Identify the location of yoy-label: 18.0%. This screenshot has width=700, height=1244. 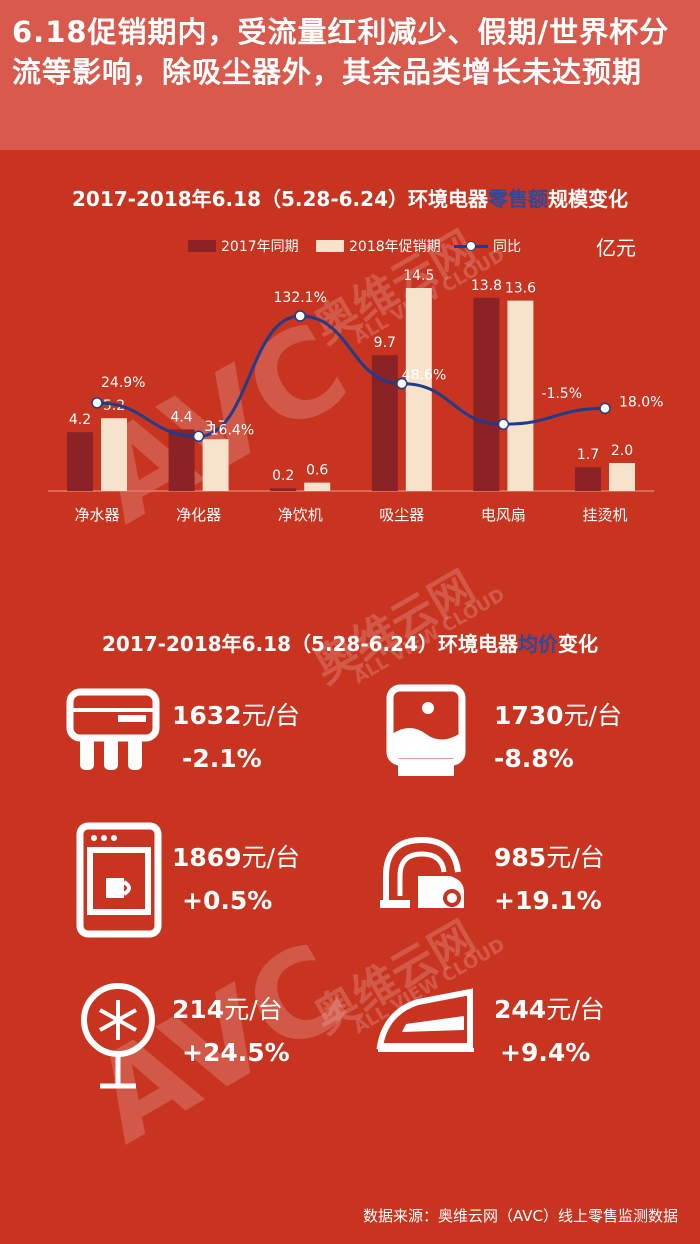
(641, 402).